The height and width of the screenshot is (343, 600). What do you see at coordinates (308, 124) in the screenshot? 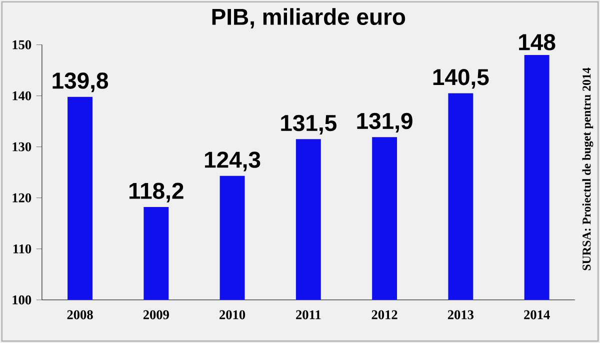
I see `data-label: 131,5` at bounding box center [308, 124].